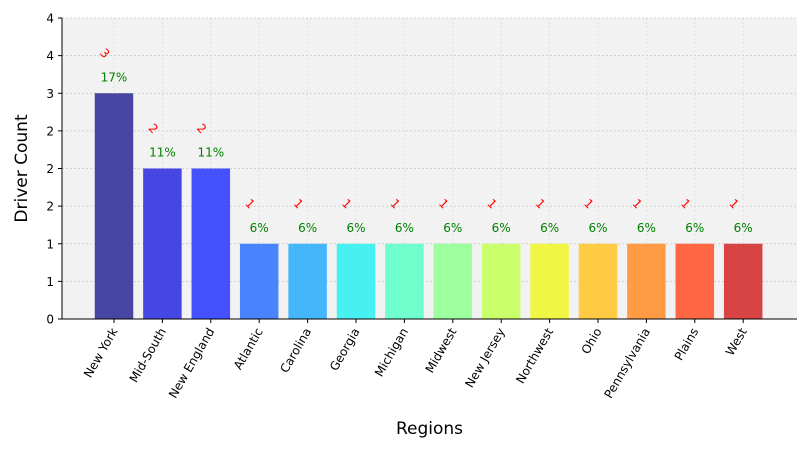 Image resolution: width=810 pixels, height=454 pixels. What do you see at coordinates (248, 349) in the screenshot?
I see `x-tick-label: Atlantic` at bounding box center [248, 349].